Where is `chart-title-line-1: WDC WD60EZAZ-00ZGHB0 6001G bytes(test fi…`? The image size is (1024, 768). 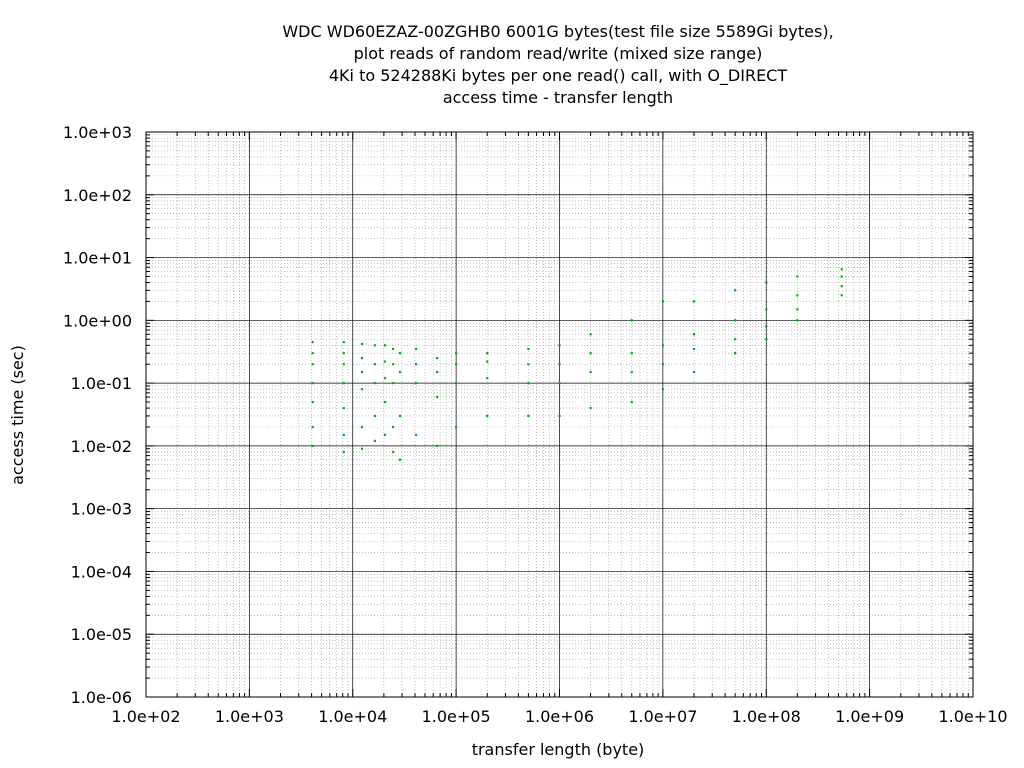
chart-title-line-1: WDC WD60EZAZ-00ZGHB0 6001G bytes(test fi… is located at coordinates (557, 31).